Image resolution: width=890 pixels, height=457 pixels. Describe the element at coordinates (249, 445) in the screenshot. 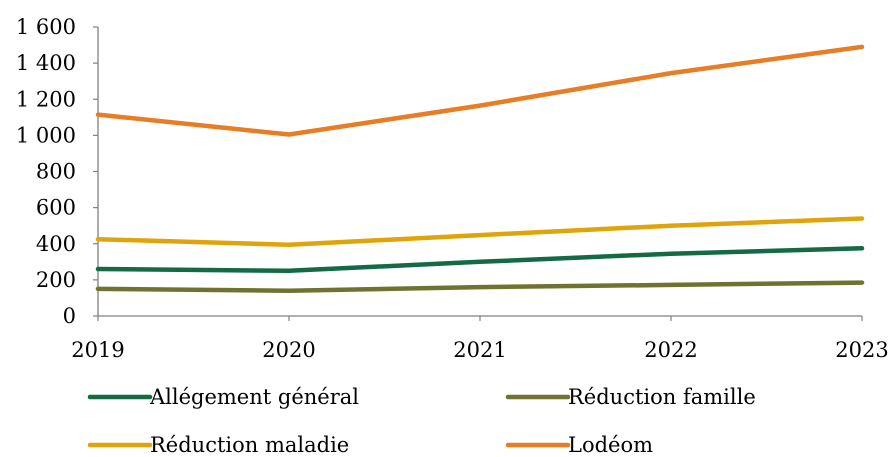

I see `legend-label: Réduction maladie` at that location.